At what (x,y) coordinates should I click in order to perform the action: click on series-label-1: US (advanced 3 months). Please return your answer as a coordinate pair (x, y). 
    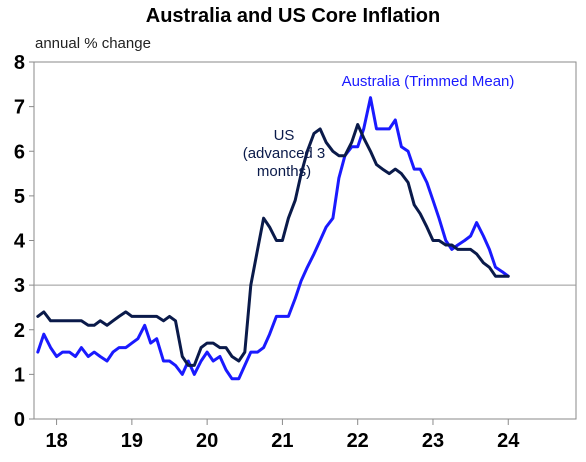
    Looking at the image, I should click on (284, 153).